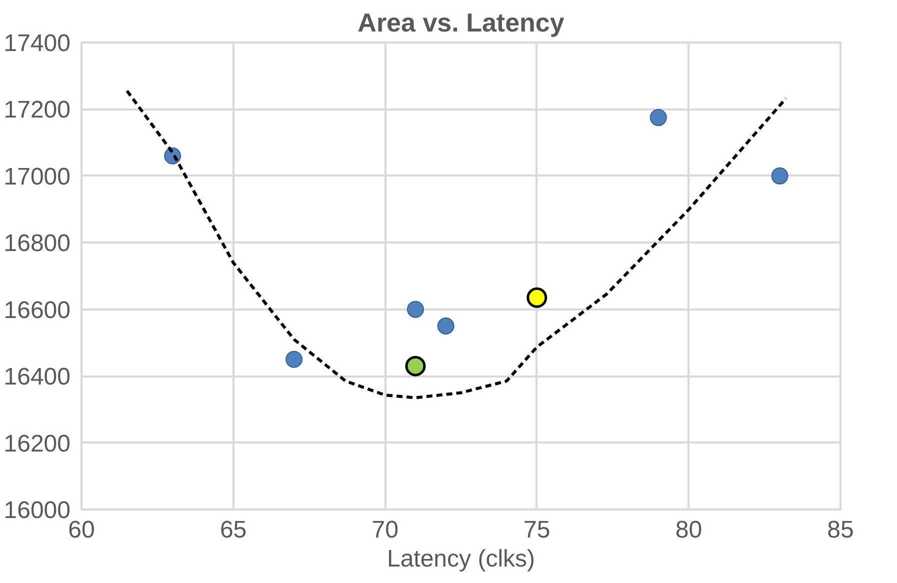 The width and height of the screenshot is (897, 583). I want to click on y-tick-label: 17200, so click(37, 110).